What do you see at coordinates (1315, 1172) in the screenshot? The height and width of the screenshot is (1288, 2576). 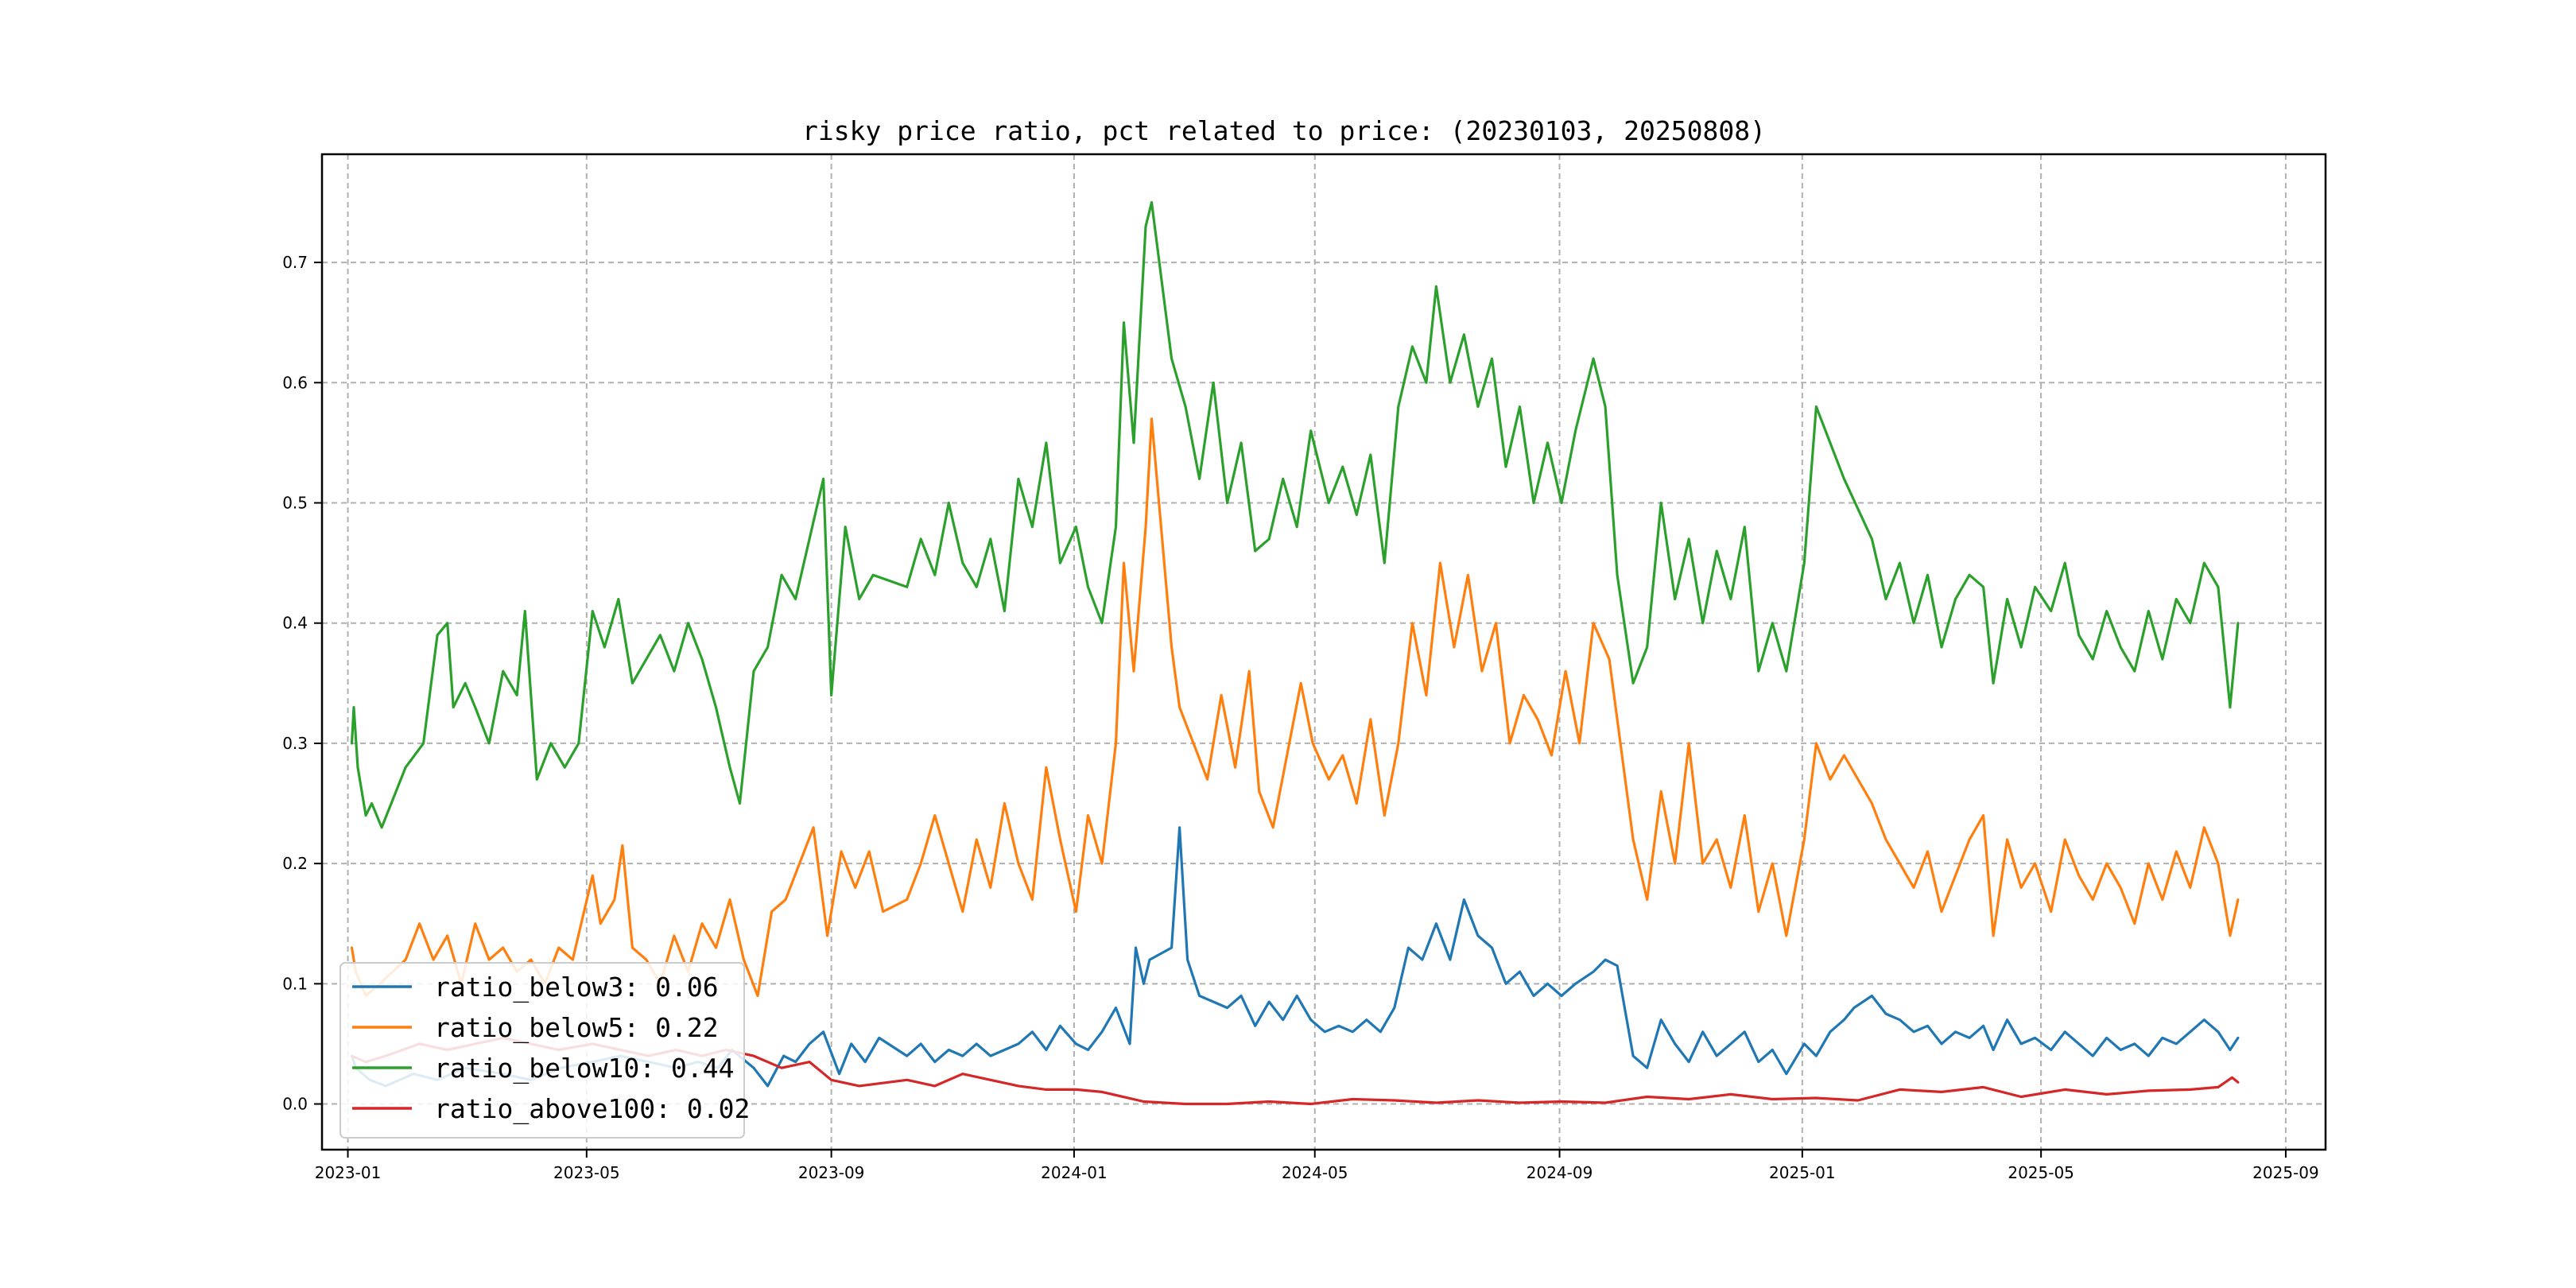 I see `x-tick-label: 2024-05` at bounding box center [1315, 1172].